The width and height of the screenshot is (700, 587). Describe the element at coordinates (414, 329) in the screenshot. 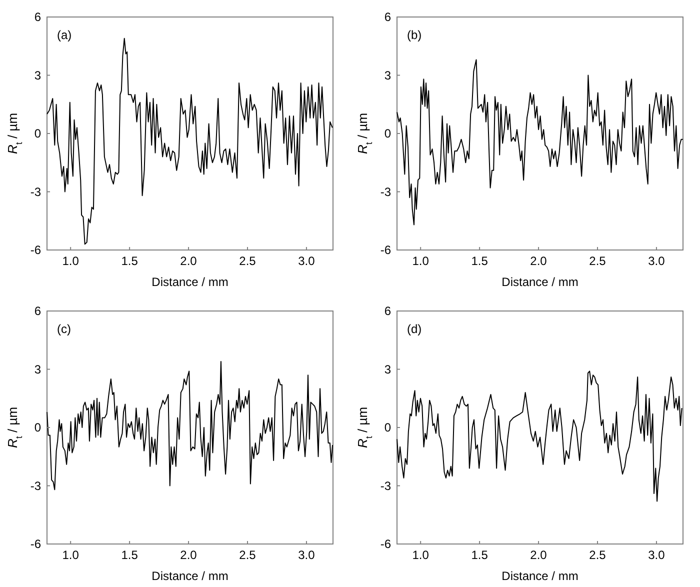

I see `annotation: (d)` at that location.